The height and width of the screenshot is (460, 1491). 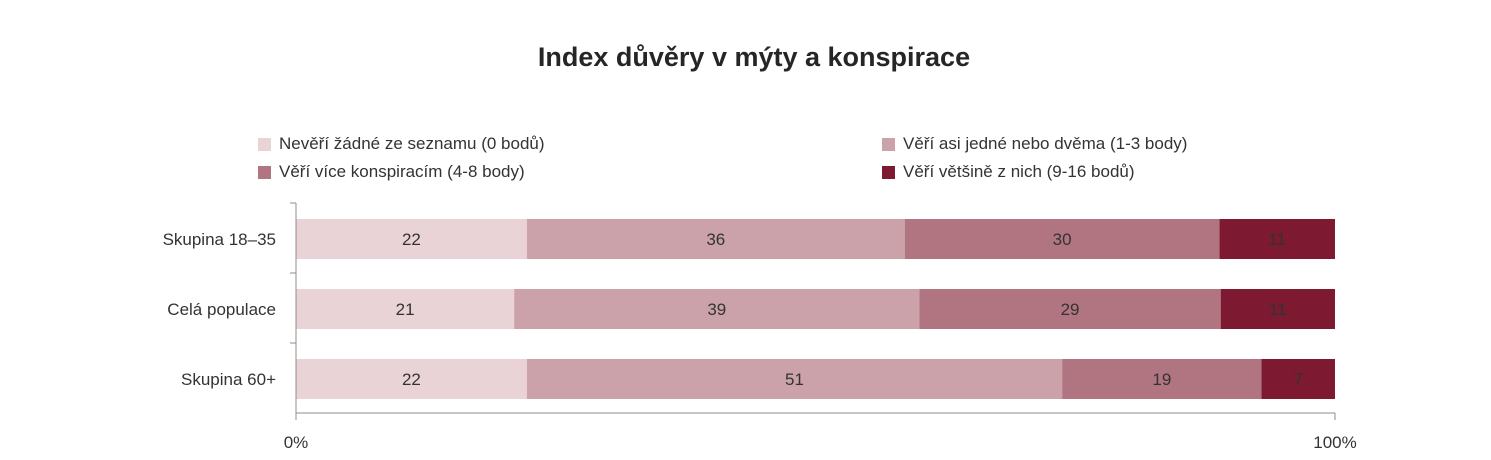 I want to click on data-label-2-3: 7, so click(x=1298, y=379).